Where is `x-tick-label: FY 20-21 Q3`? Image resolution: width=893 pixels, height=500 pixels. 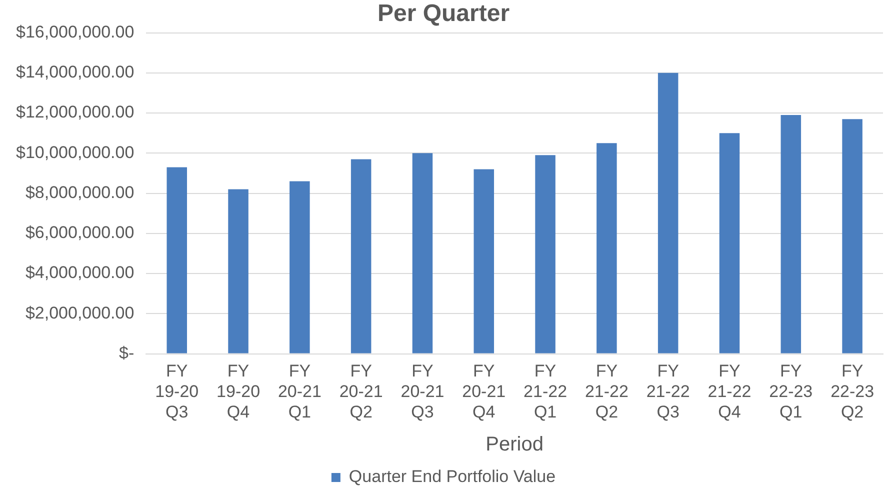
x-tick-label: FY 20-21 Q3 is located at coordinates (422, 392).